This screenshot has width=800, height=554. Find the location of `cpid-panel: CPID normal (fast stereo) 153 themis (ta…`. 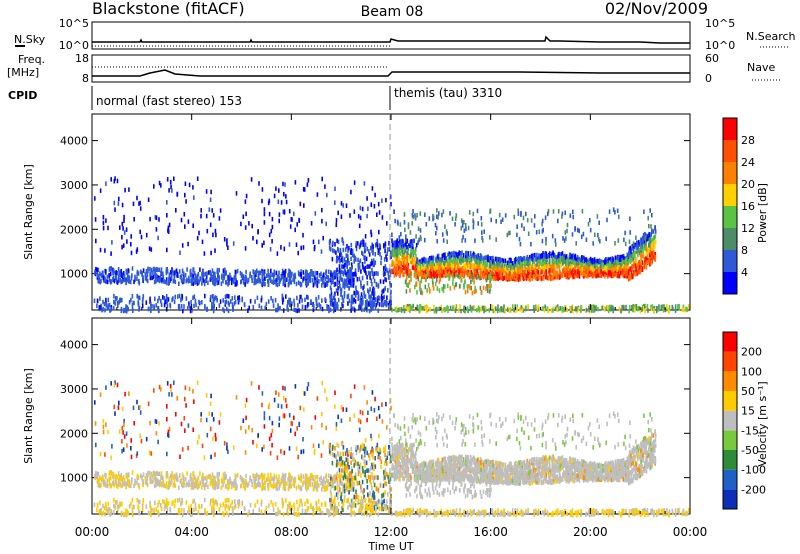

cpid-panel: CPID normal (fast stereo) 153 themis (ta… is located at coordinates (255, 98).